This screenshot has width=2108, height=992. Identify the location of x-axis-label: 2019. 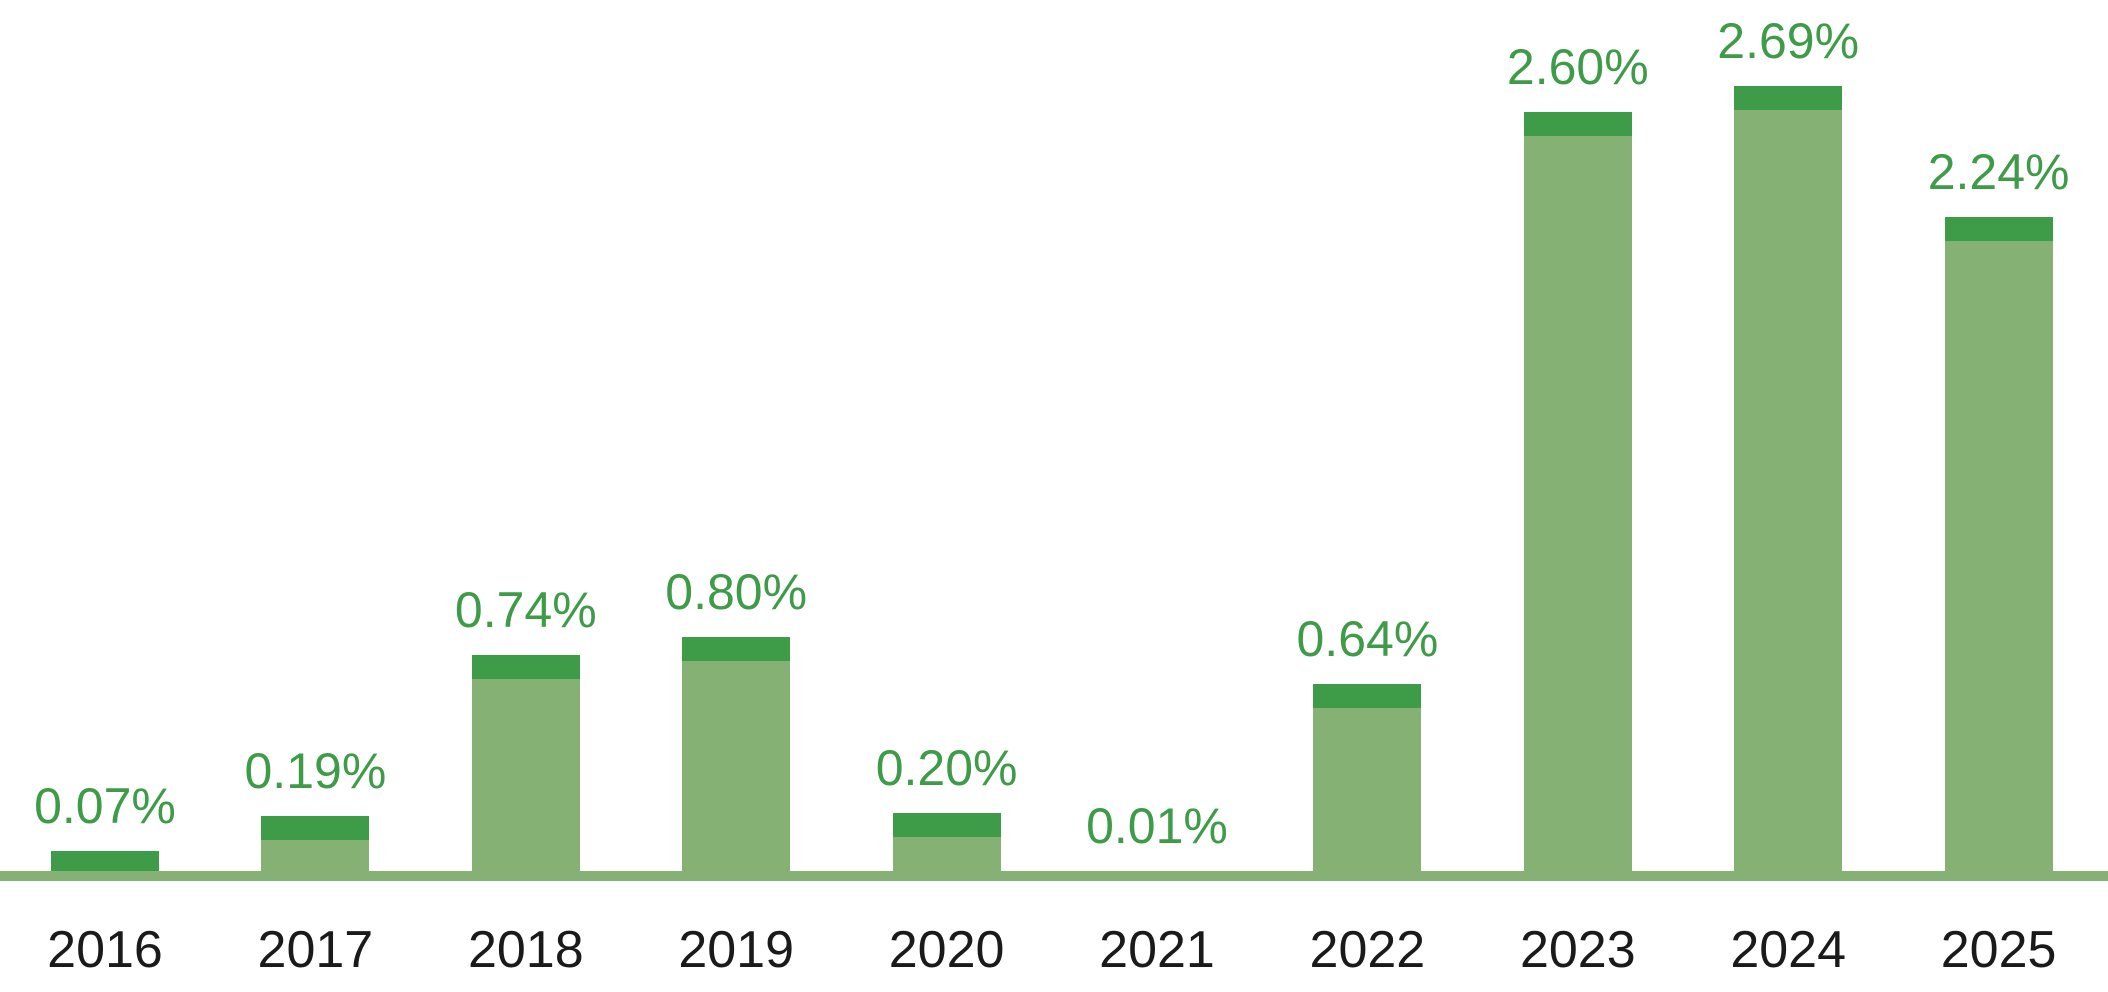
(736, 950).